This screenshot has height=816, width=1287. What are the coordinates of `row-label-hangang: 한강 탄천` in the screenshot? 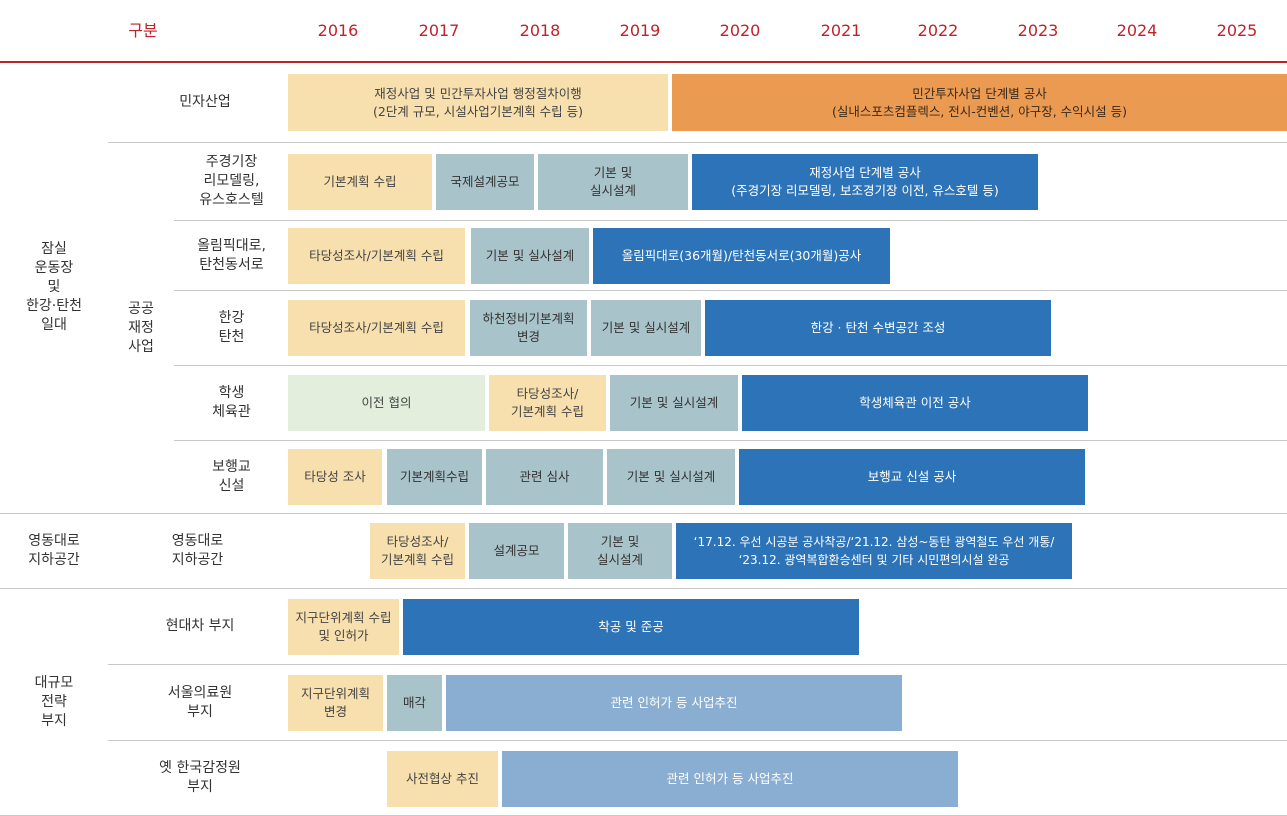 It's located at (231, 327).